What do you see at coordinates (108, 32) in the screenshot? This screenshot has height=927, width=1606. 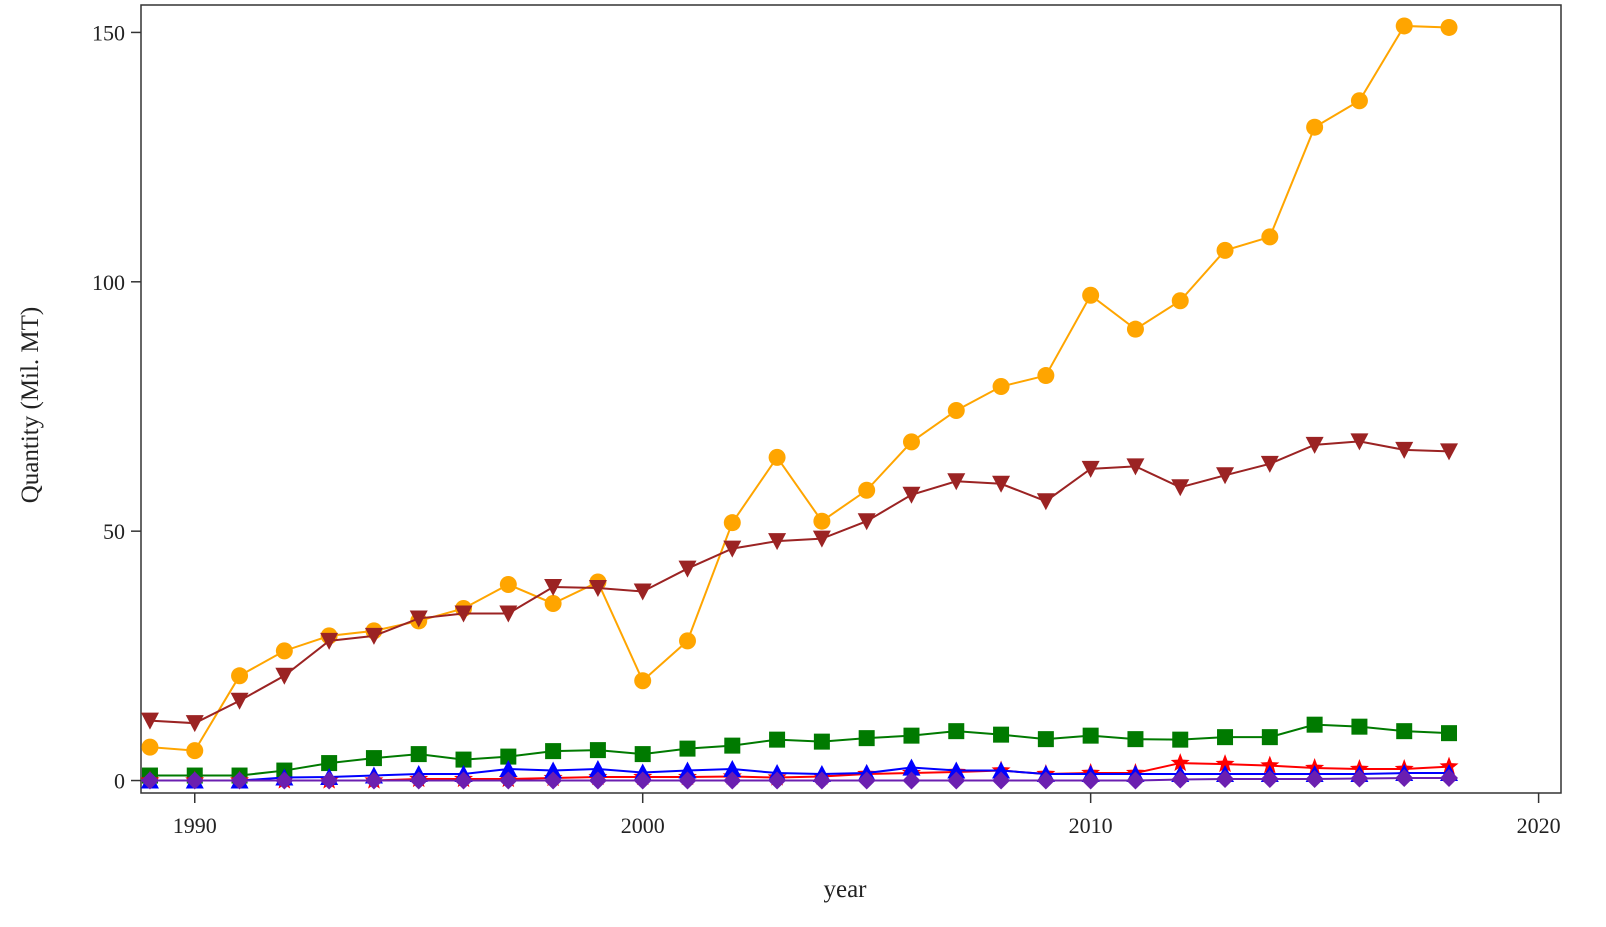 I see `y-tick-label: 150` at bounding box center [108, 32].